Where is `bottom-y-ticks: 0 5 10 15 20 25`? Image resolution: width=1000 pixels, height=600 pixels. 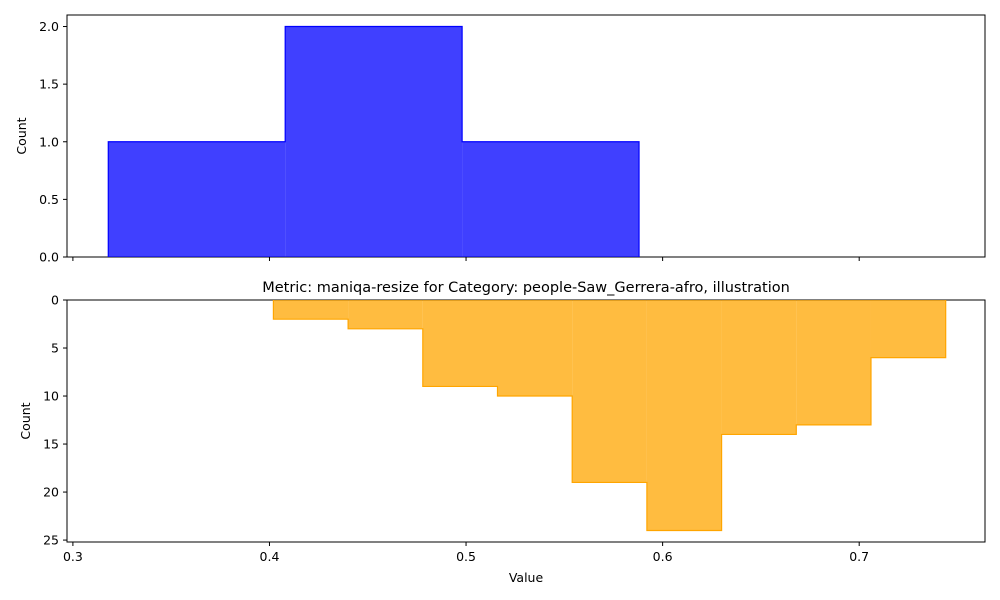 bottom-y-ticks: 0 5 10 15 20 25 is located at coordinates (55, 420).